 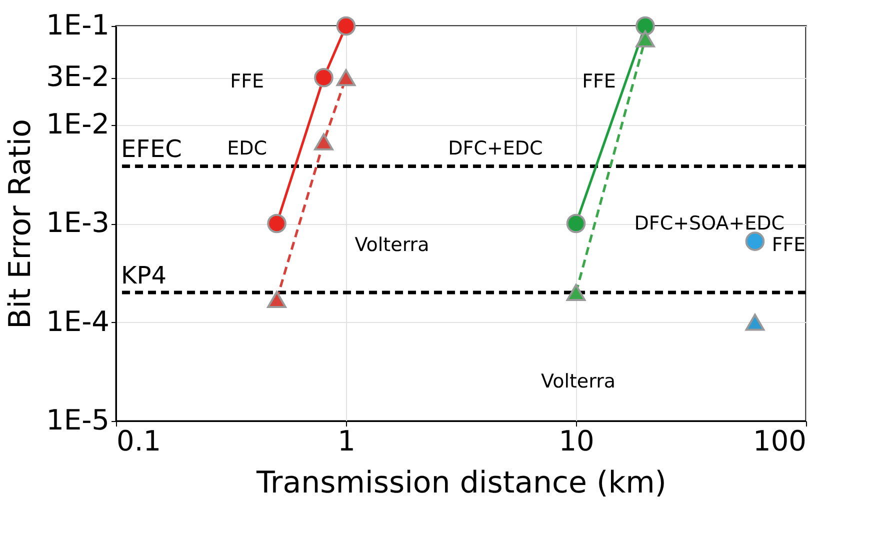 What do you see at coordinates (495, 148) in the screenshot?
I see `annotation: DFC+EDC` at bounding box center [495, 148].